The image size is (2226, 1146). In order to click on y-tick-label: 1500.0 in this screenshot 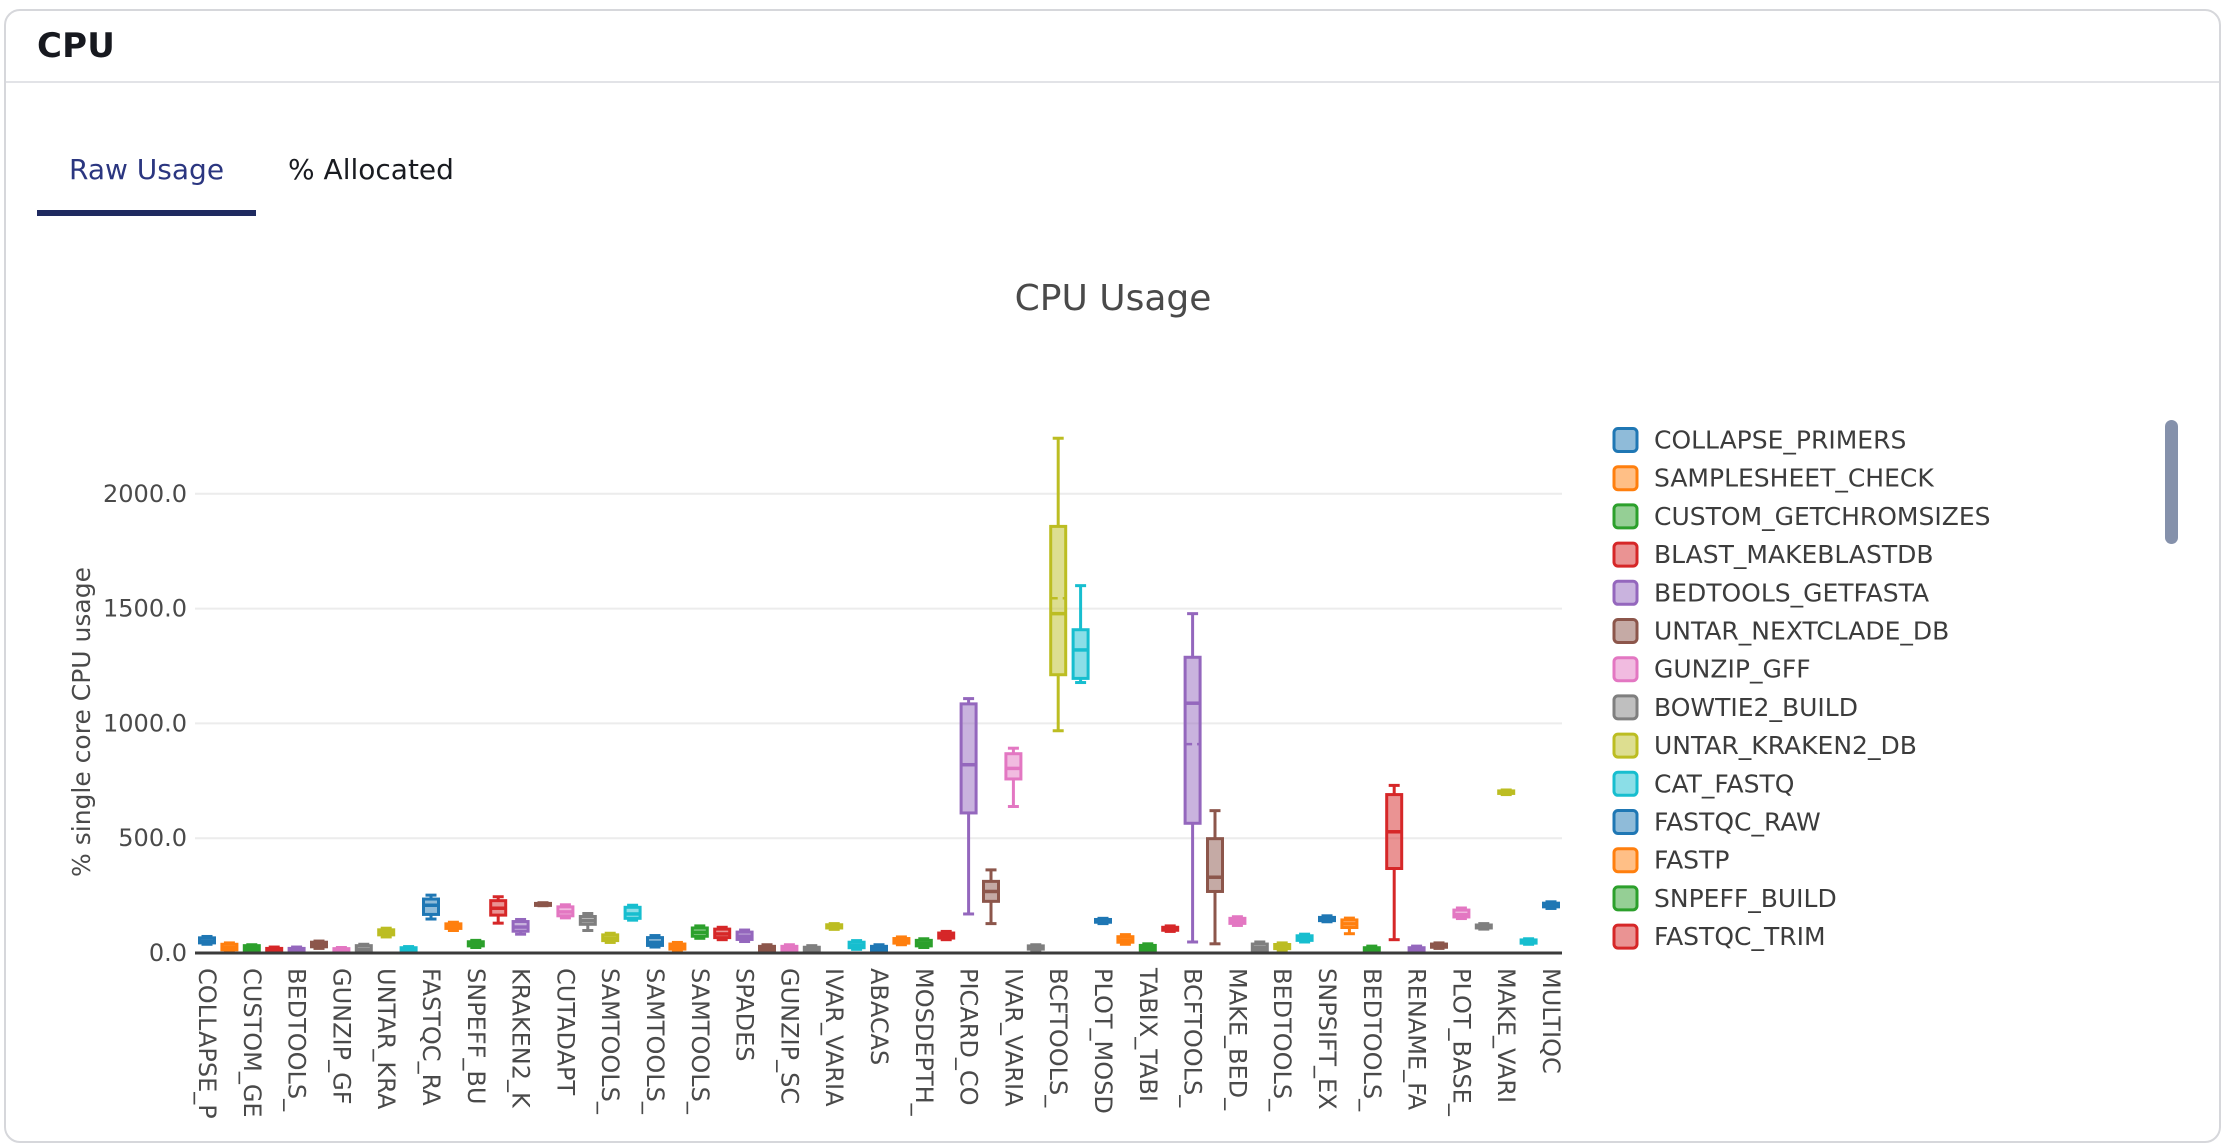, I will do `click(145, 609)`.